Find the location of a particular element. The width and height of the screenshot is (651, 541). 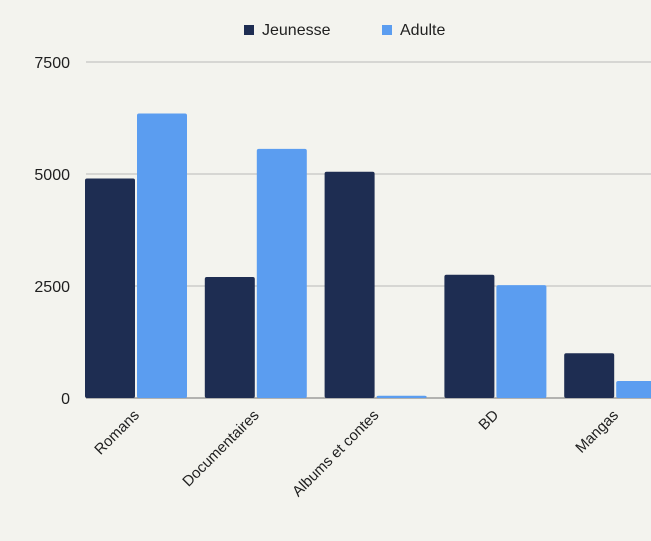

x-tick-label: Romans is located at coordinates (117, 433).